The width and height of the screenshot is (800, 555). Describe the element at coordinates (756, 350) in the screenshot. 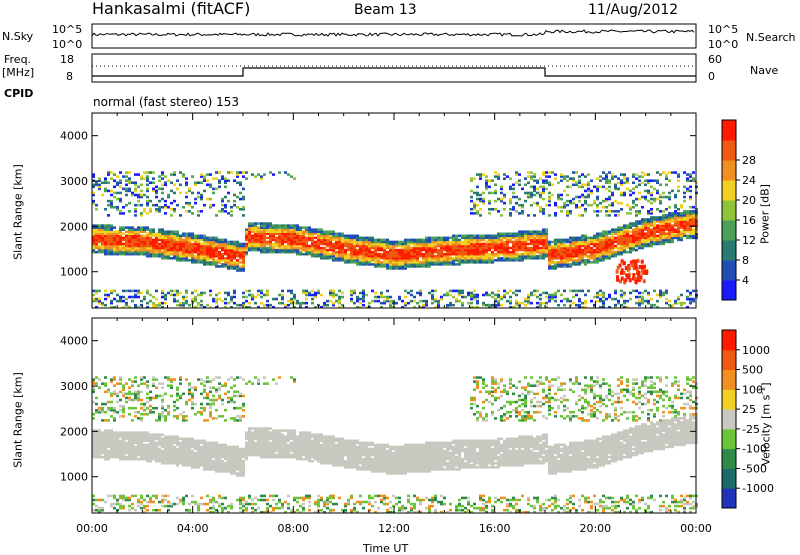

I see `colorbar-1-tick-0: 1000` at that location.